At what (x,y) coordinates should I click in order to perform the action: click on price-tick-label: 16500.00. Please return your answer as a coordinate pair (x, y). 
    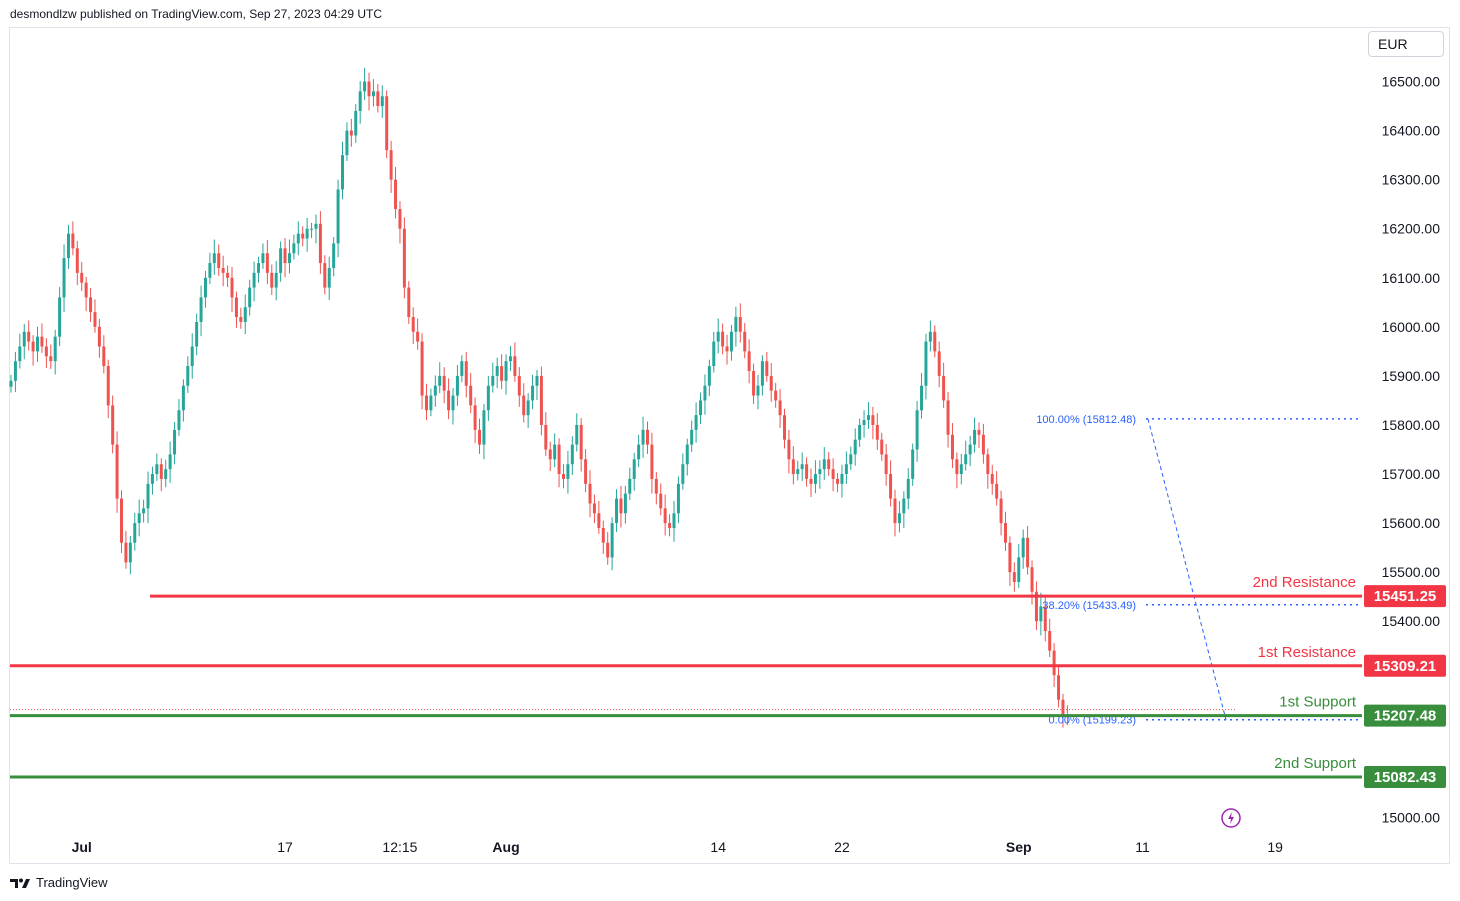
    Looking at the image, I should click on (1411, 82).